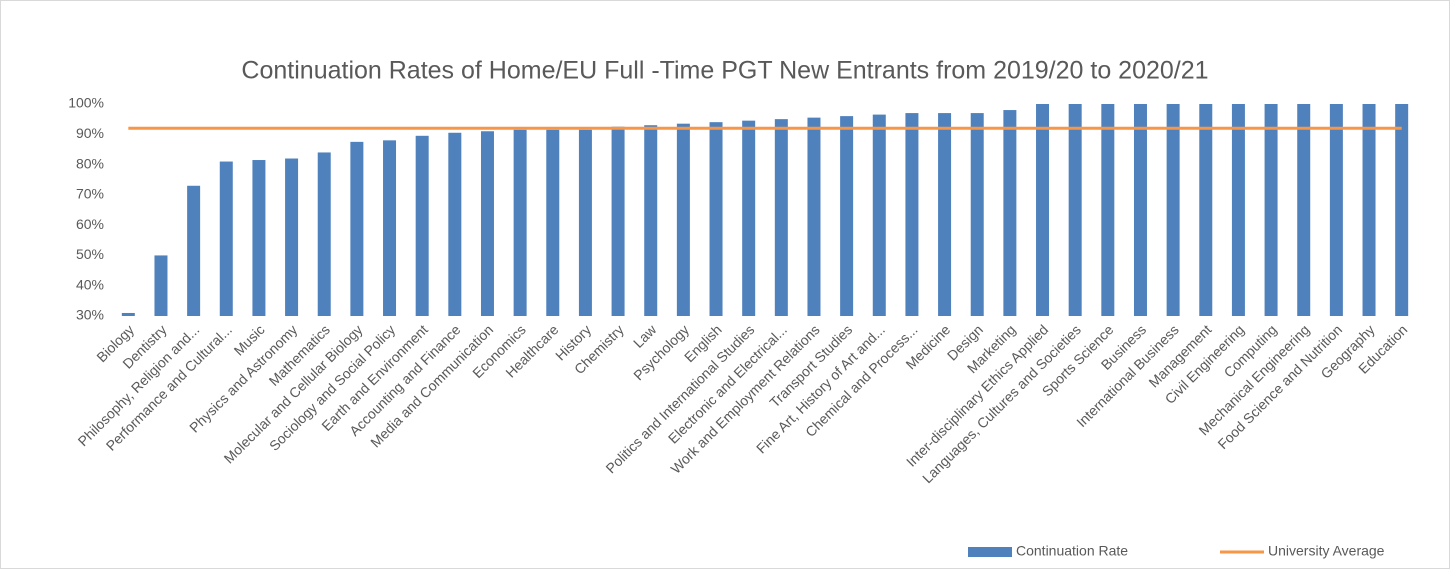  I want to click on y-tick-label: 40%, so click(90, 284).